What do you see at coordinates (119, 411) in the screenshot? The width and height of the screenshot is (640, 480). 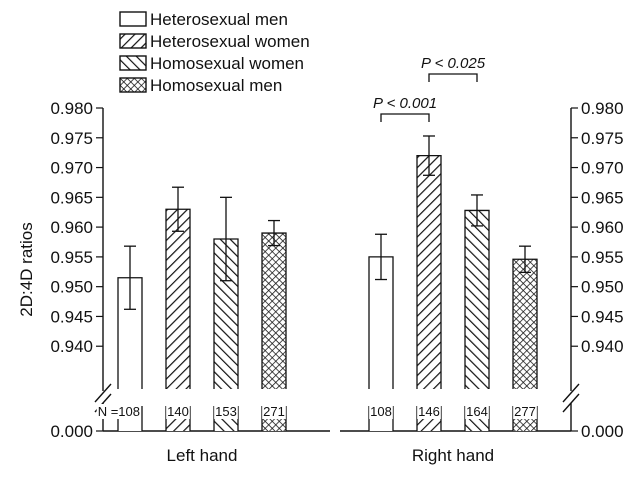 I see `n-label: N =108` at bounding box center [119, 411].